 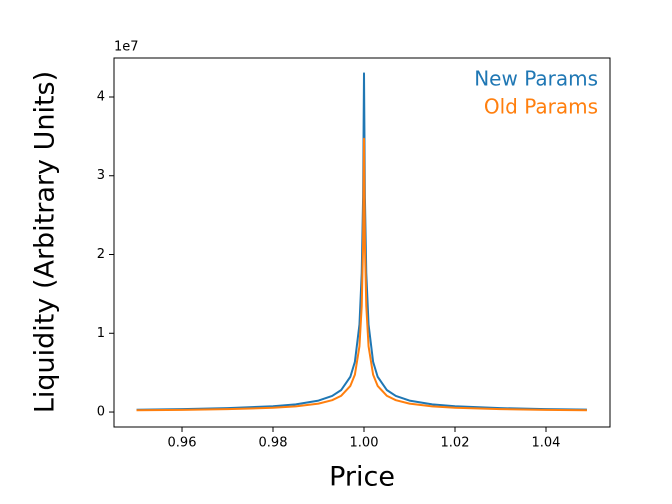 I want to click on x-tick-label: 1.02, so click(x=455, y=443).